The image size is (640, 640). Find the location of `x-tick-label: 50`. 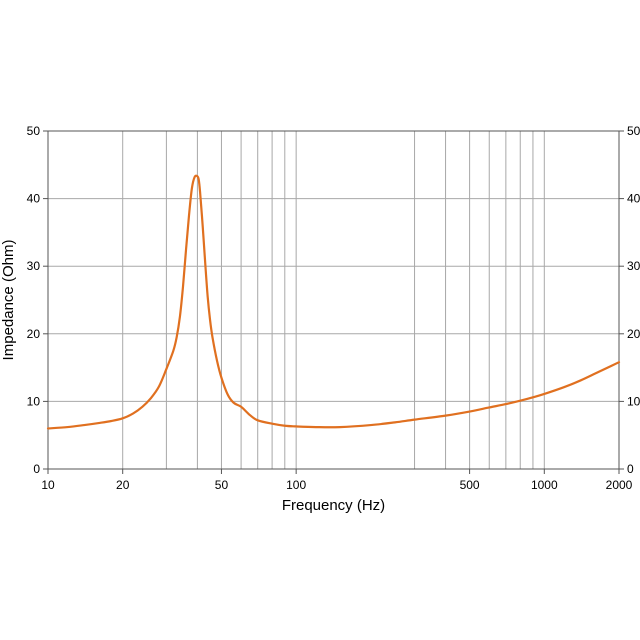

x-tick-label: 50 is located at coordinates (222, 485).